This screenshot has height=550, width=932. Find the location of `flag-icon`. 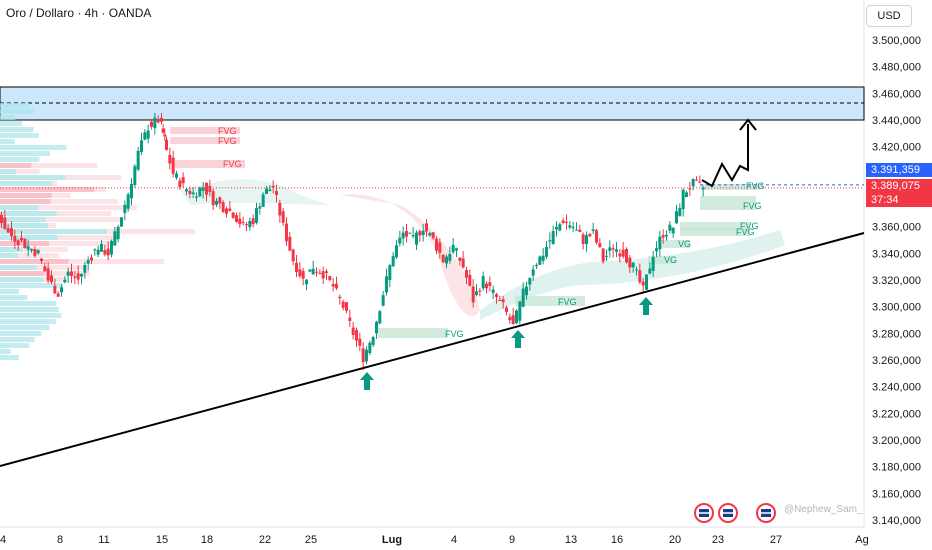

flag-icon is located at coordinates (704, 513).